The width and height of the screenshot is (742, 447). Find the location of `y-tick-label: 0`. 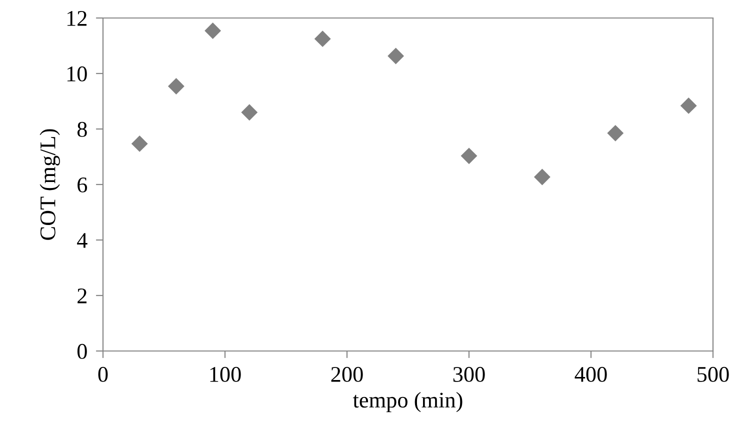

y-tick-label: 0 is located at coordinates (82, 351).